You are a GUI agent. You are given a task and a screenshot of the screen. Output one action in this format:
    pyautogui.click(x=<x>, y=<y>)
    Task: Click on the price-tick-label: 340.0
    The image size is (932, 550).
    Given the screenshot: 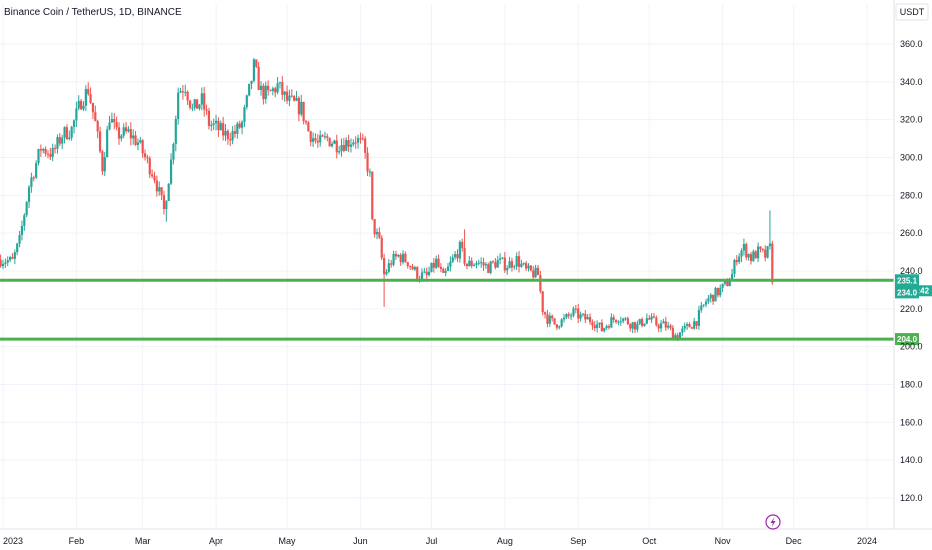 What is the action you would take?
    pyautogui.click(x=911, y=82)
    